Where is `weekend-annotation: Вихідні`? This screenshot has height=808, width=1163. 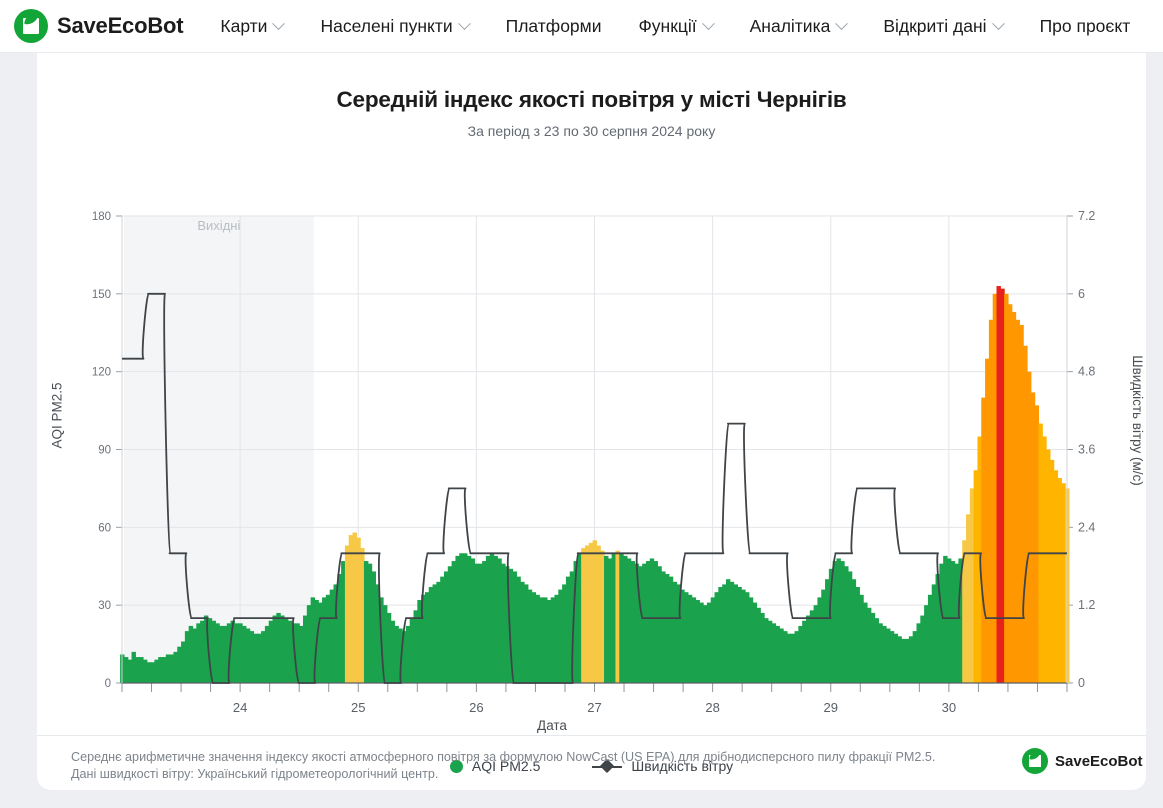 weekend-annotation: Вихідні is located at coordinates (218, 225).